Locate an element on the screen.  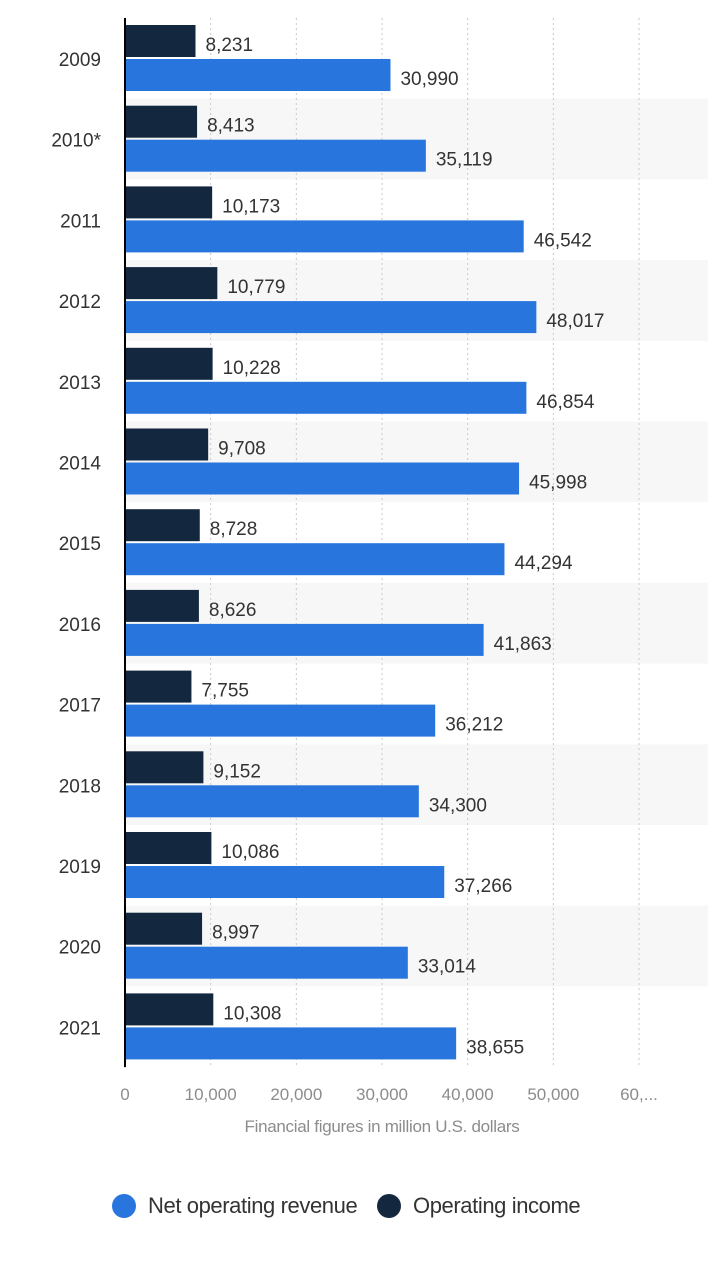
category-label: 2018 is located at coordinates (80, 786).